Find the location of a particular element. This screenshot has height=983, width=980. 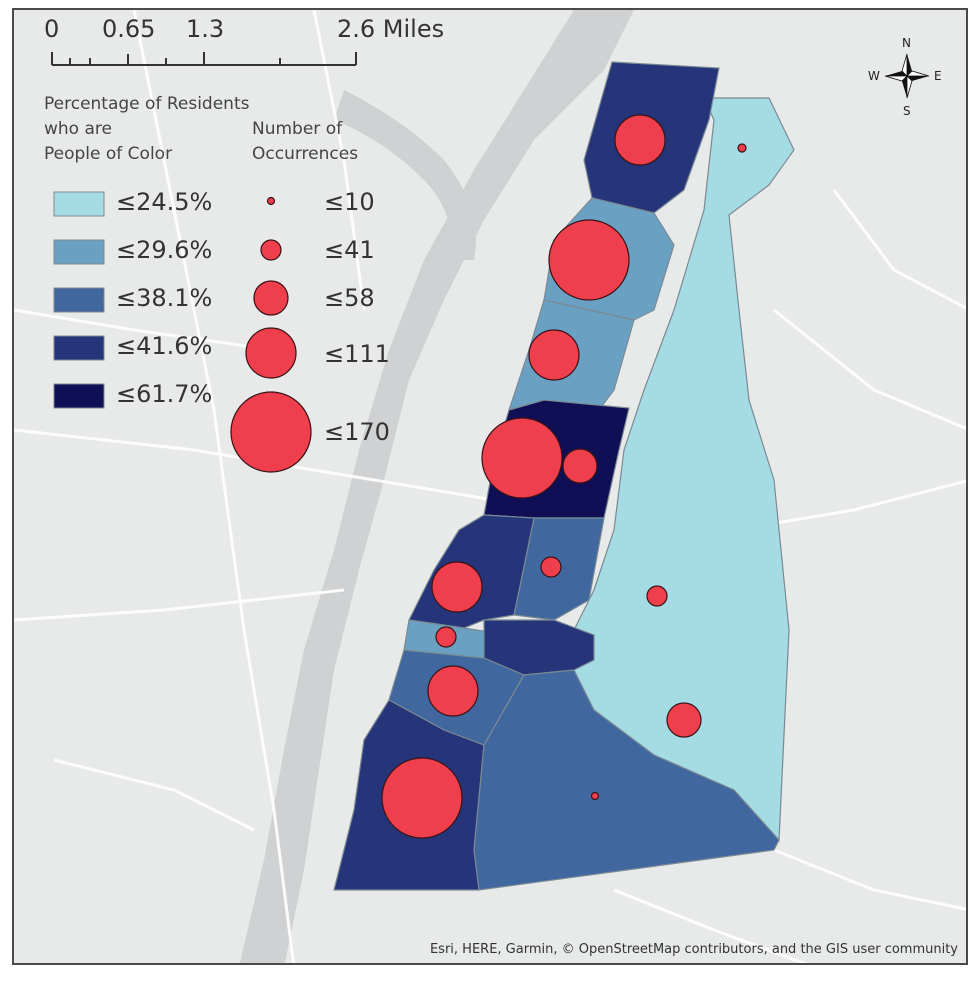

legend-choropleth-title-line-1: who are is located at coordinates (78, 129).